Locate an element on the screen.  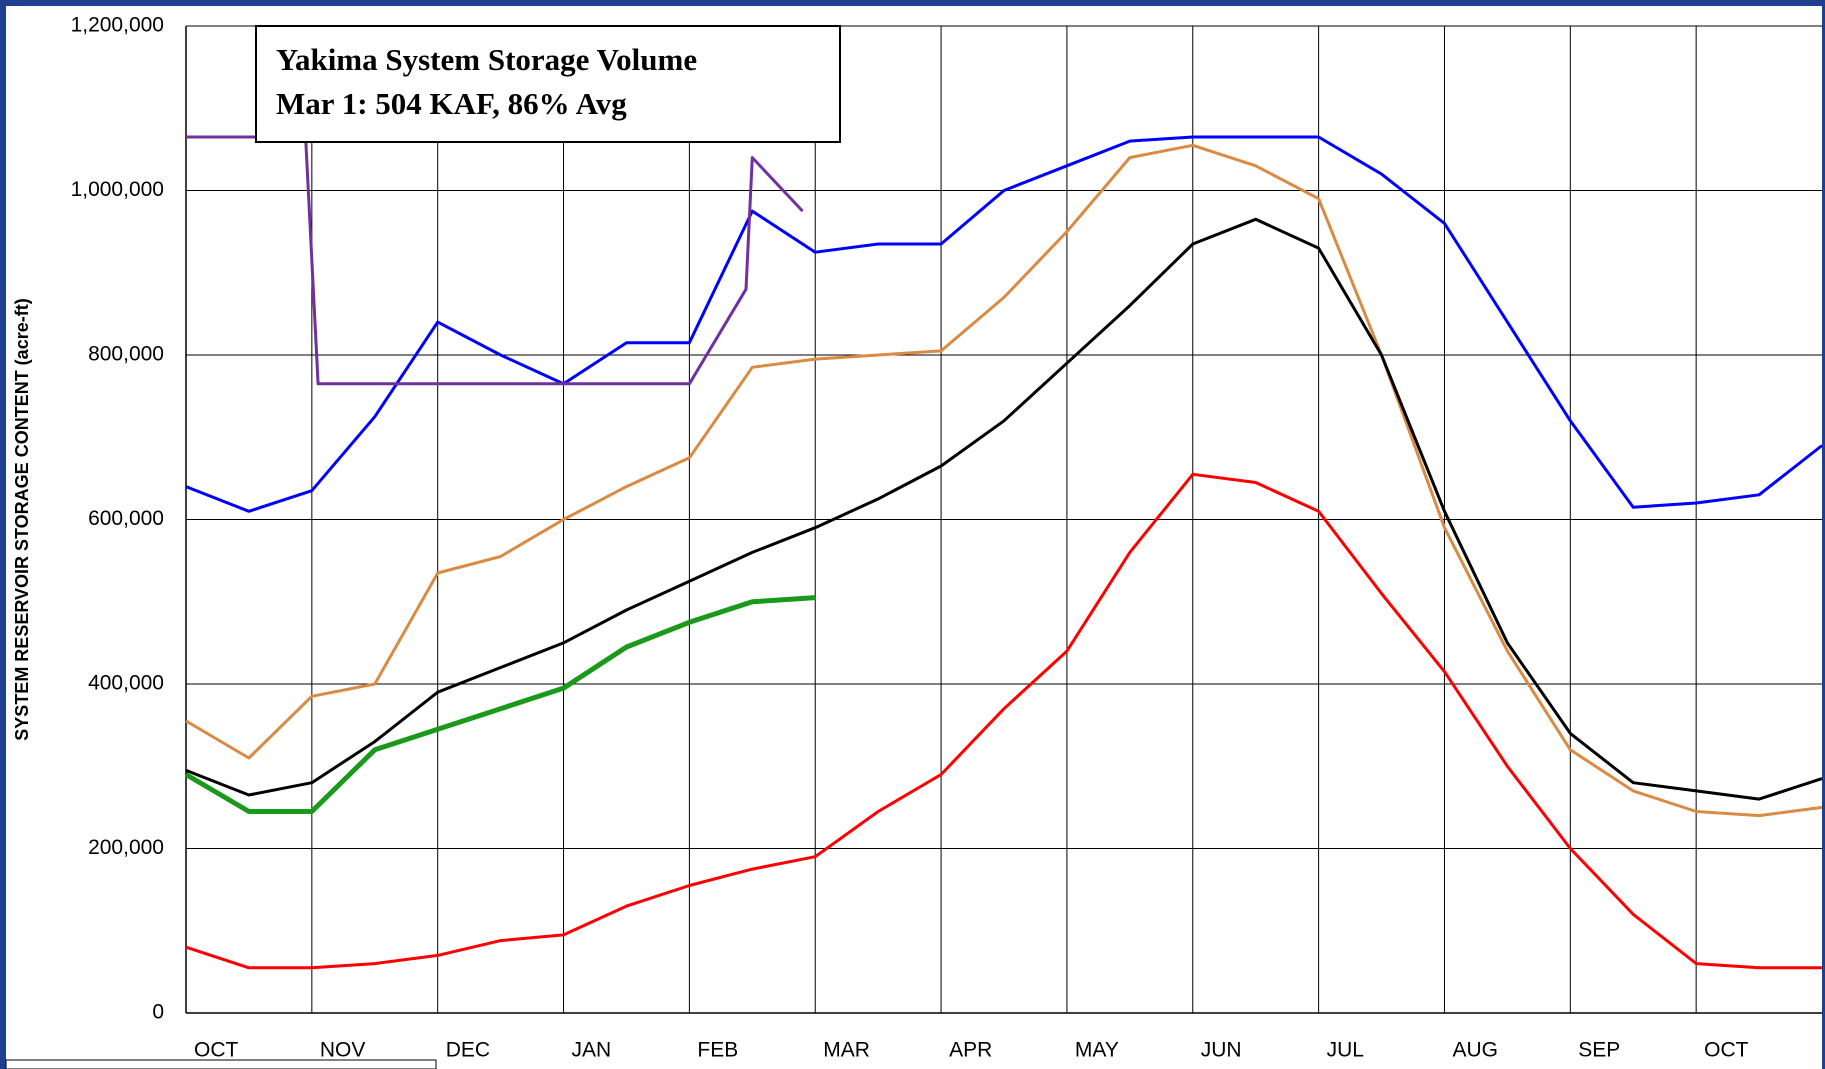
annotation-text: Mar 1: 504 KAF, 86% Avg is located at coordinates (451, 103).